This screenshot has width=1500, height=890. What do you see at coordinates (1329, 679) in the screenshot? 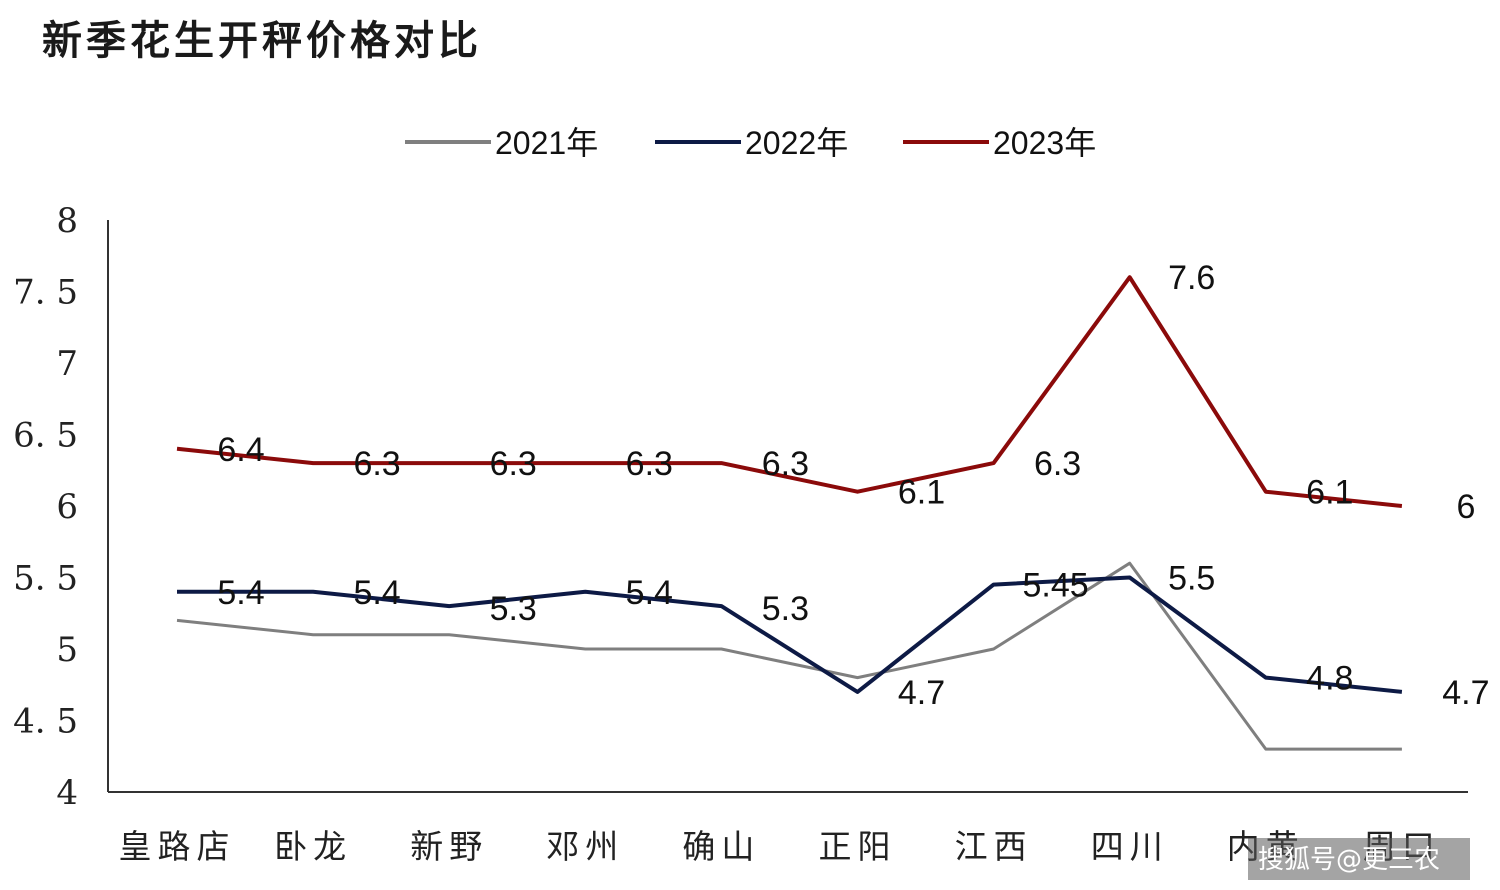
I see `data-label: 4.8` at bounding box center [1329, 679].